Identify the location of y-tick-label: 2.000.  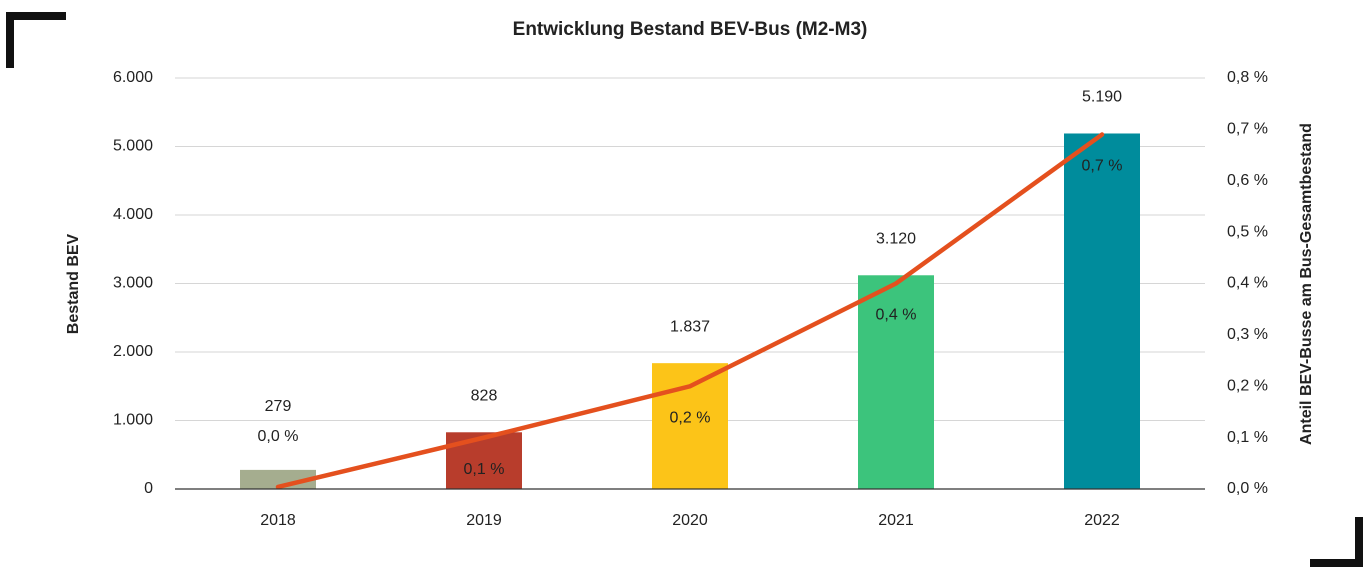
(133, 351).